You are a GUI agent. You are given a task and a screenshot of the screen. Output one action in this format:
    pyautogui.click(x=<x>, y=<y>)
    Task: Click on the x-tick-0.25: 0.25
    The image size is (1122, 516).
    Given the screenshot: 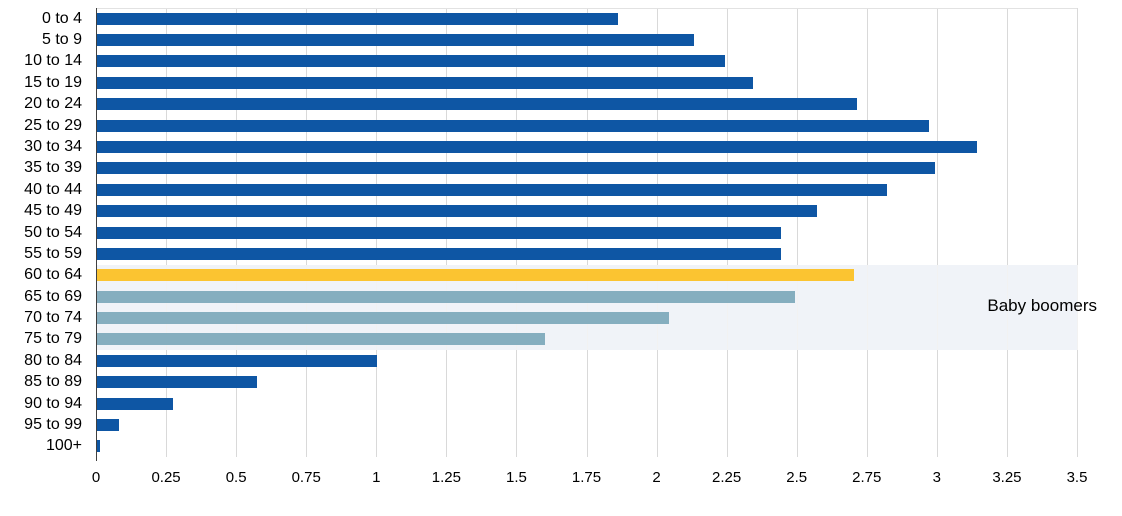 What is the action you would take?
    pyautogui.click(x=166, y=477)
    